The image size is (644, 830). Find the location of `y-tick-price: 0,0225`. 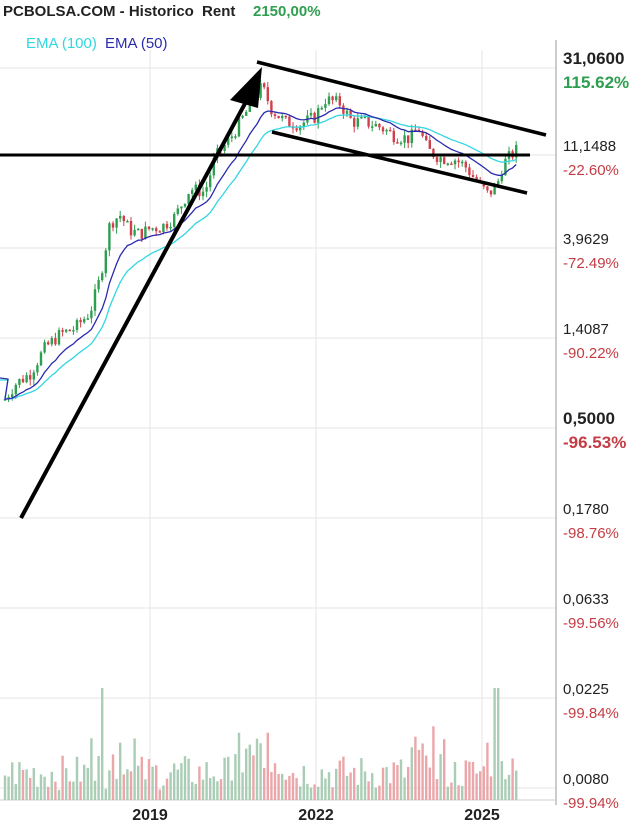

y-tick-price: 0,0225 is located at coordinates (586, 689).